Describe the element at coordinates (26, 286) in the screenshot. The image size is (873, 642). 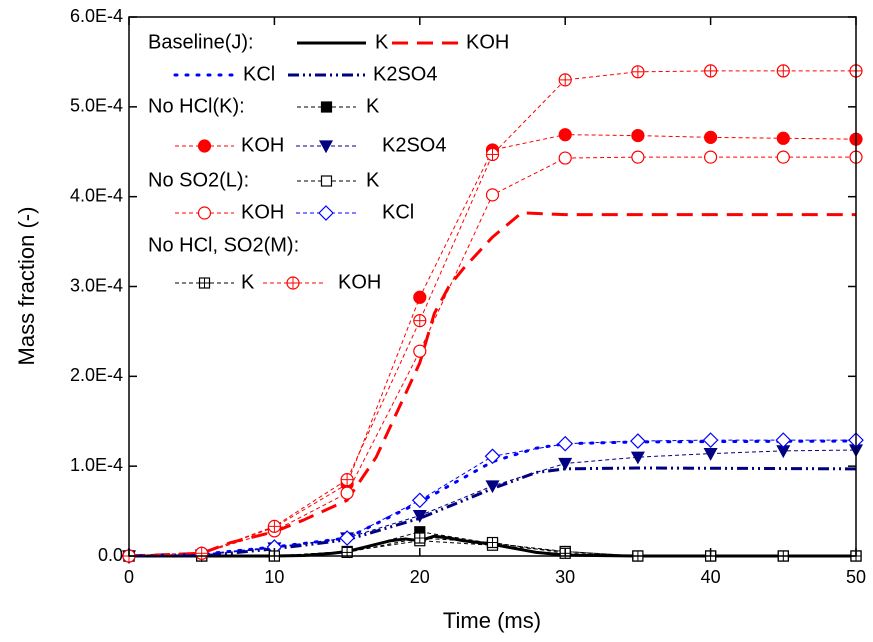
I see `y-axis-label: Mass fraction (-)` at that location.